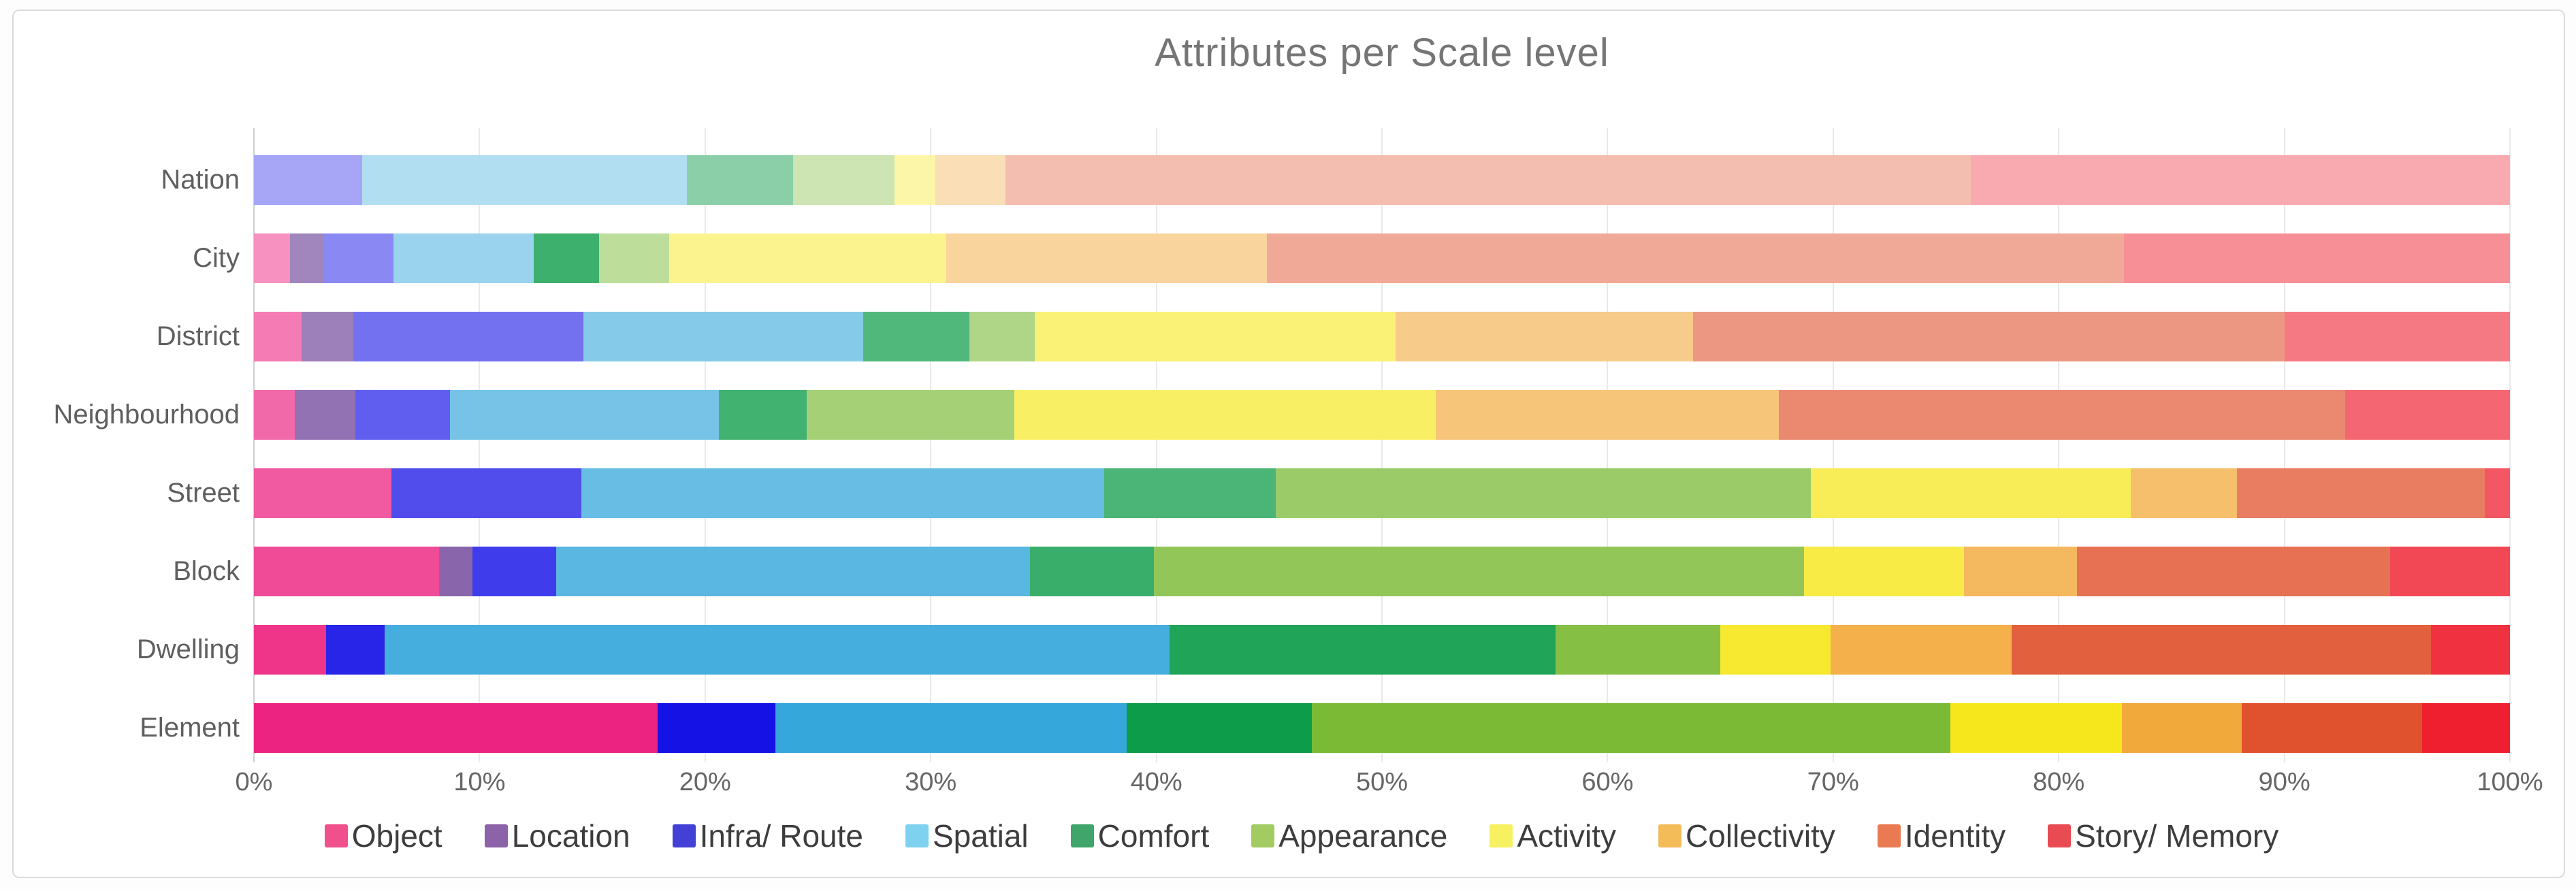  I want to click on legend-item-story-memory: Story/ Memory, so click(2164, 836).